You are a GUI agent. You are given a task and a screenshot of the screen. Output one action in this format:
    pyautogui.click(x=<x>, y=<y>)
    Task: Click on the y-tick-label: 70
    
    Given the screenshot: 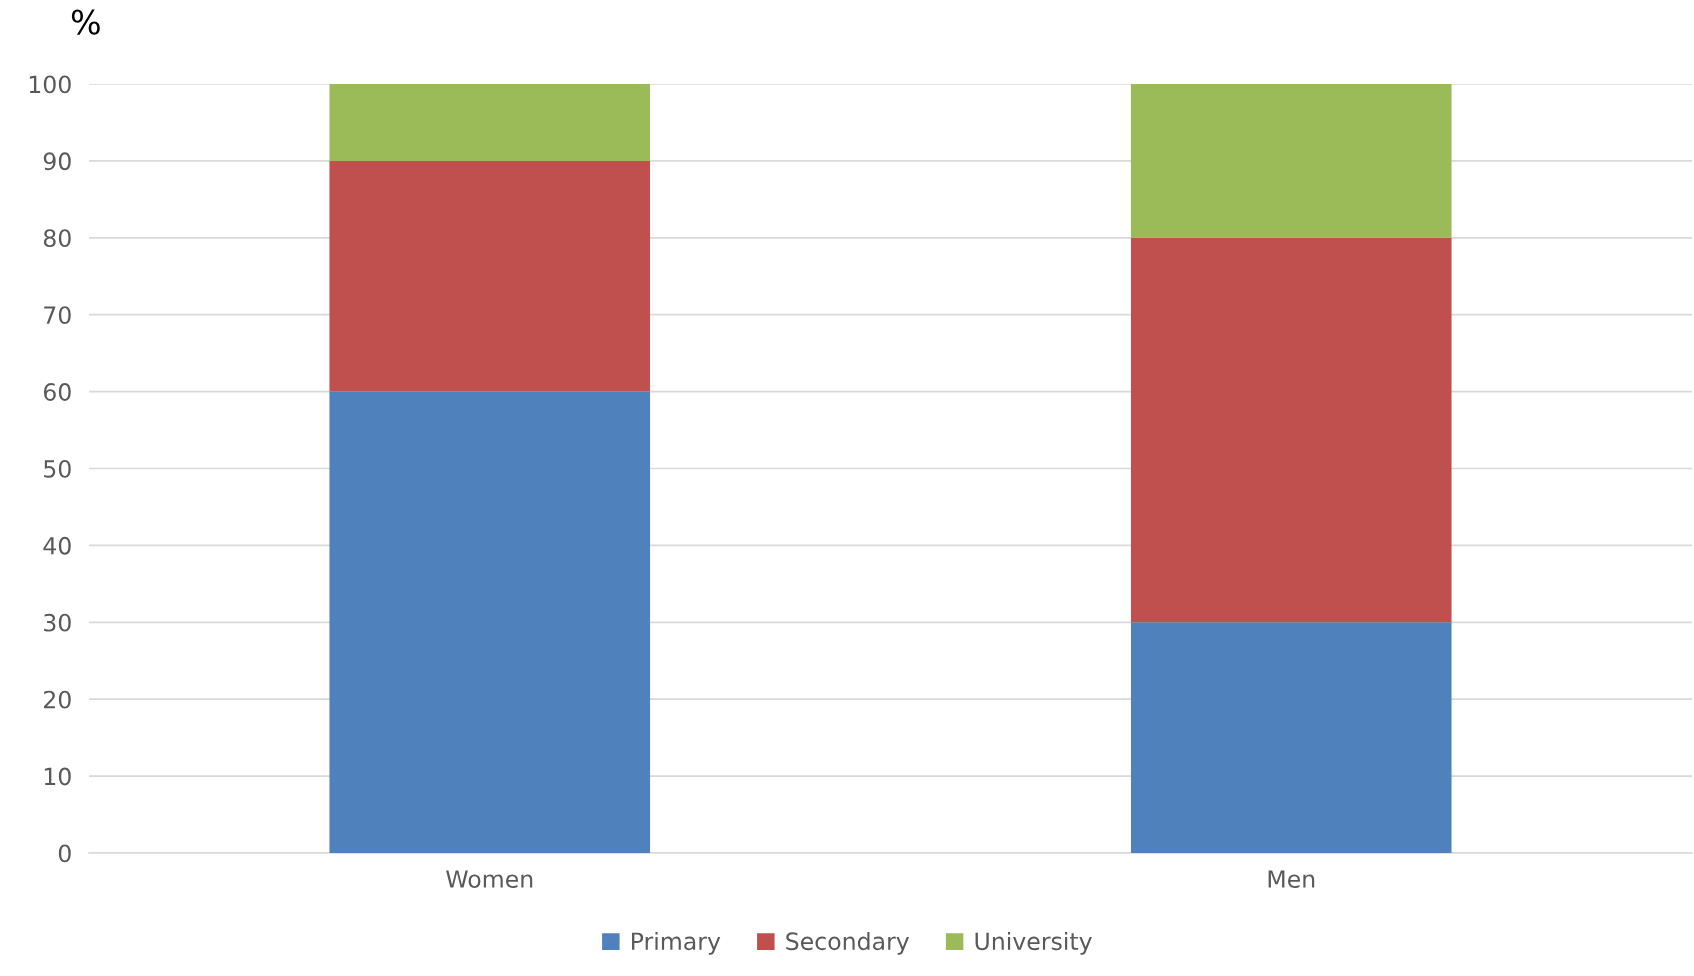 What is the action you would take?
    pyautogui.click(x=57, y=315)
    